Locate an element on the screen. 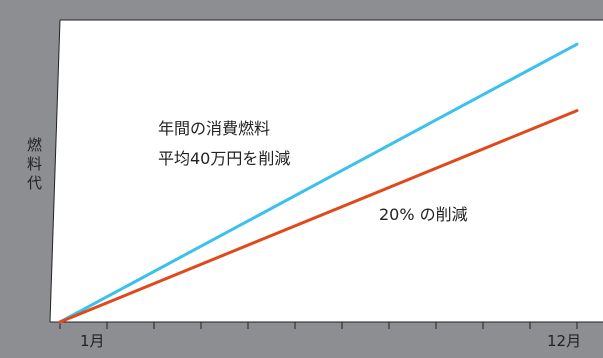  annotation-annual-fuel-line-1: 年間の消費燃料 is located at coordinates (214, 128).